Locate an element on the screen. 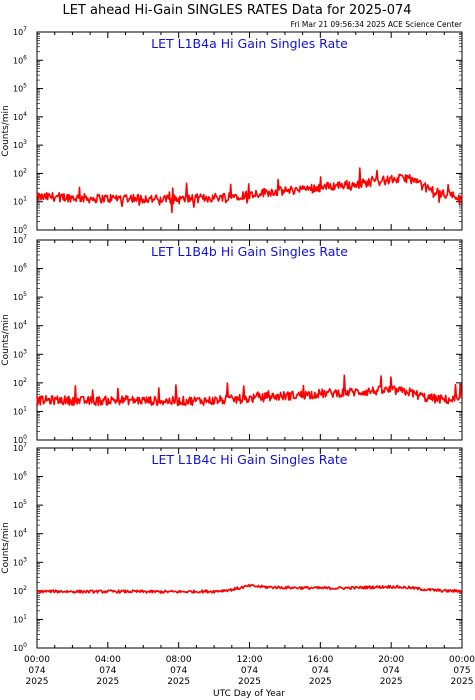 Image resolution: width=475 pixels, height=700 pixels. x-tick-time: 04:00 is located at coordinates (108, 660).